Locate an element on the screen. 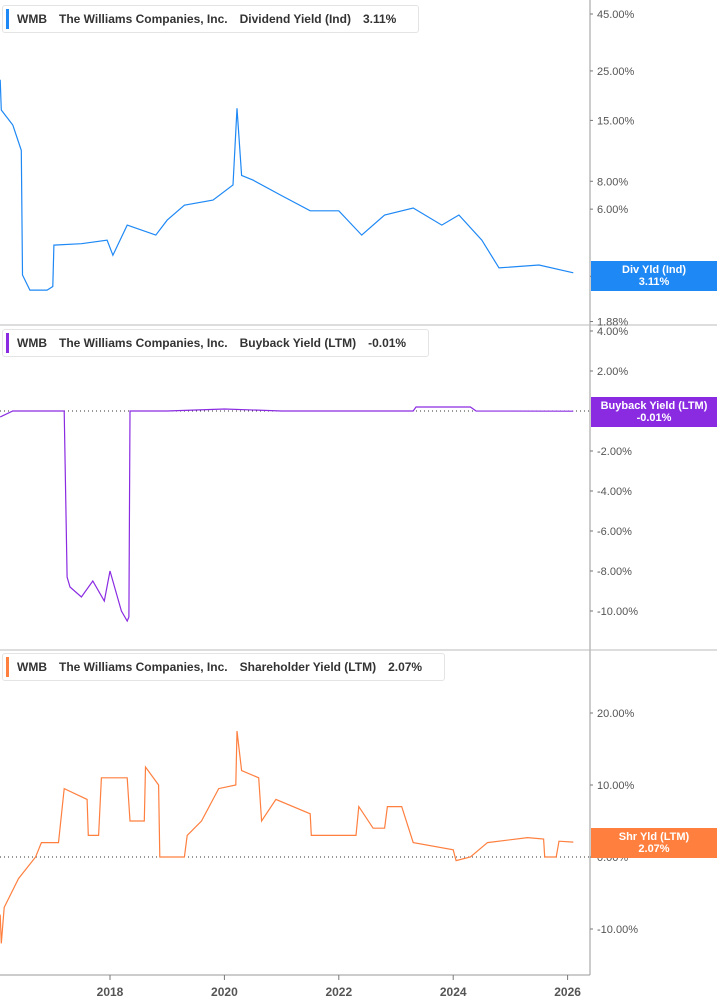 This screenshot has height=1005, width=717. legend-value: 3.11% is located at coordinates (379, 19).